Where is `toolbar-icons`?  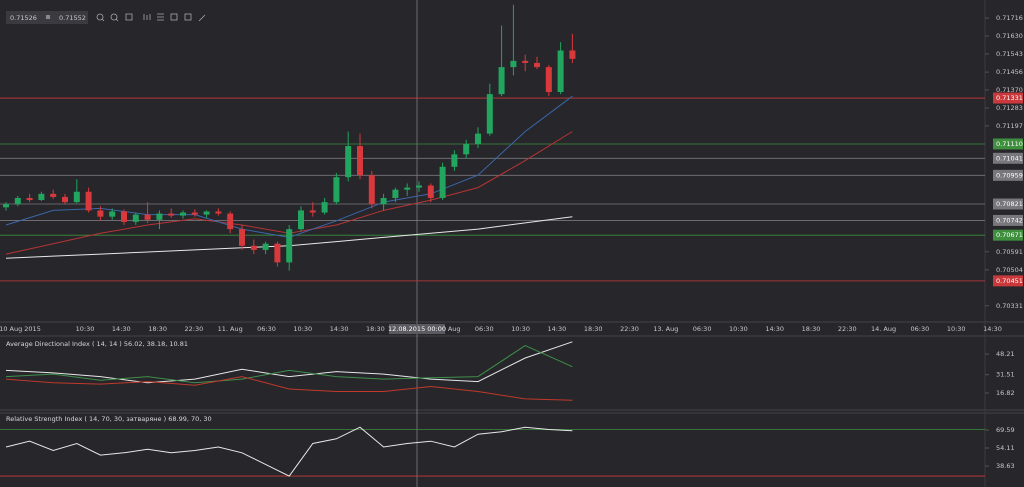 toolbar-icons is located at coordinates (151, 17).